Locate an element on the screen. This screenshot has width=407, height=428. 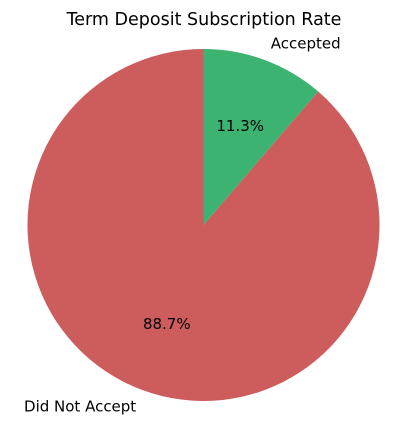
slice-label-accepted: Accepted is located at coordinates (306, 43).